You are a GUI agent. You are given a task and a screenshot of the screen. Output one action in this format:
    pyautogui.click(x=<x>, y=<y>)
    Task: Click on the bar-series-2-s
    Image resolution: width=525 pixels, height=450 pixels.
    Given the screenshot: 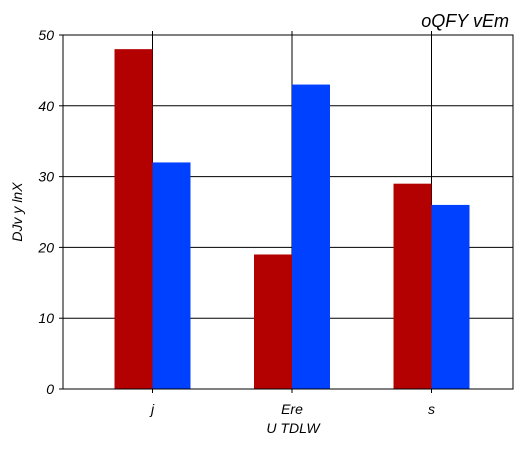 What is the action you would take?
    pyautogui.click(x=450, y=296)
    